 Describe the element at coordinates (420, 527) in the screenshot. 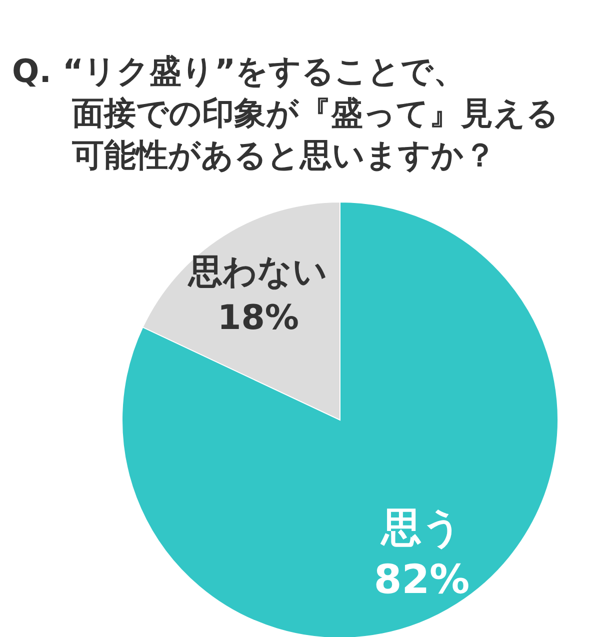

I see `slice-label: 思う` at that location.